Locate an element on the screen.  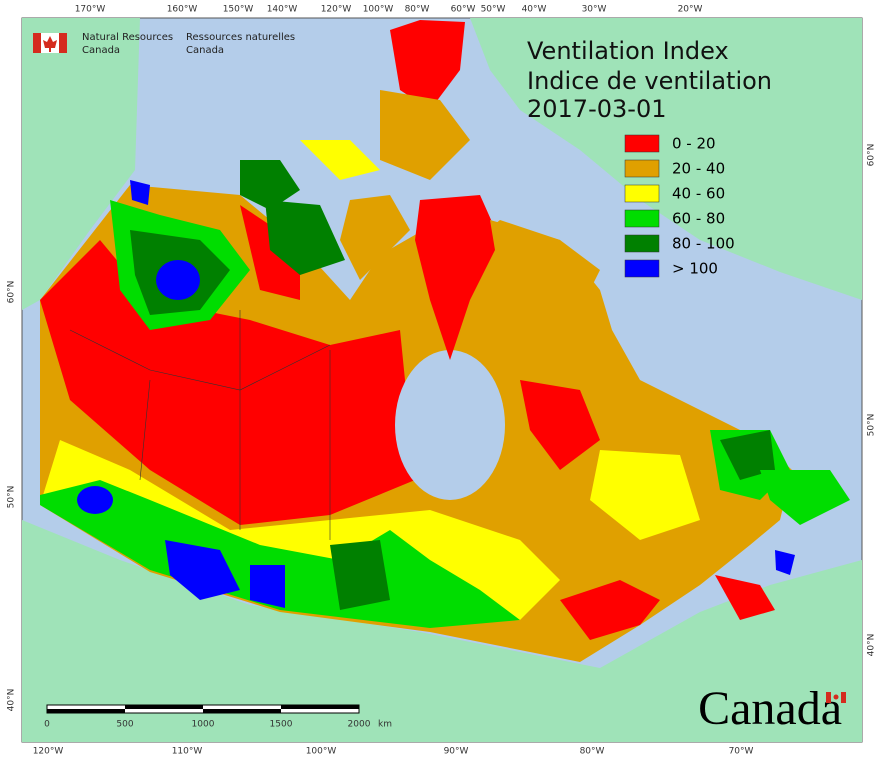
graticule-top: 60°W is located at coordinates (463, 10).